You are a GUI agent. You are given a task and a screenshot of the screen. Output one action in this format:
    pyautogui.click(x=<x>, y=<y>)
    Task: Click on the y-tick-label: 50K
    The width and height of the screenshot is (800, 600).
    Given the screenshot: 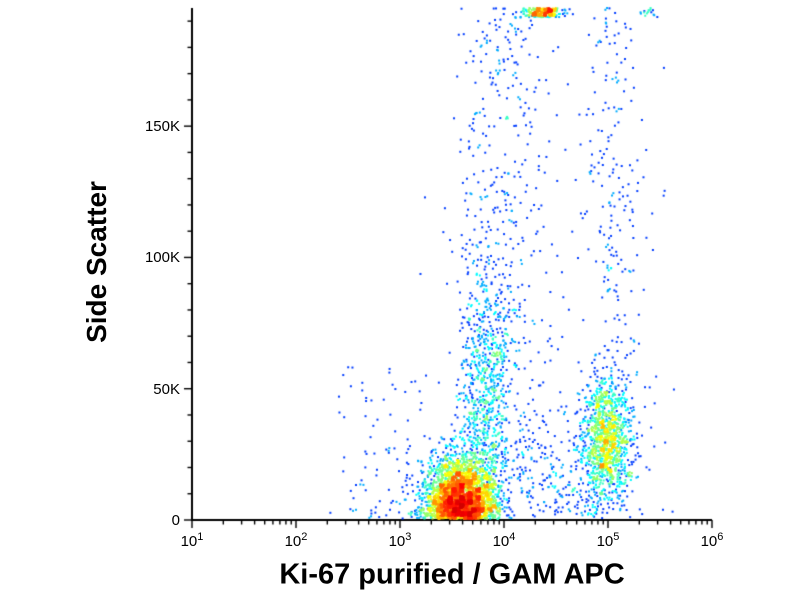 What is the action you would take?
    pyautogui.click(x=166, y=389)
    